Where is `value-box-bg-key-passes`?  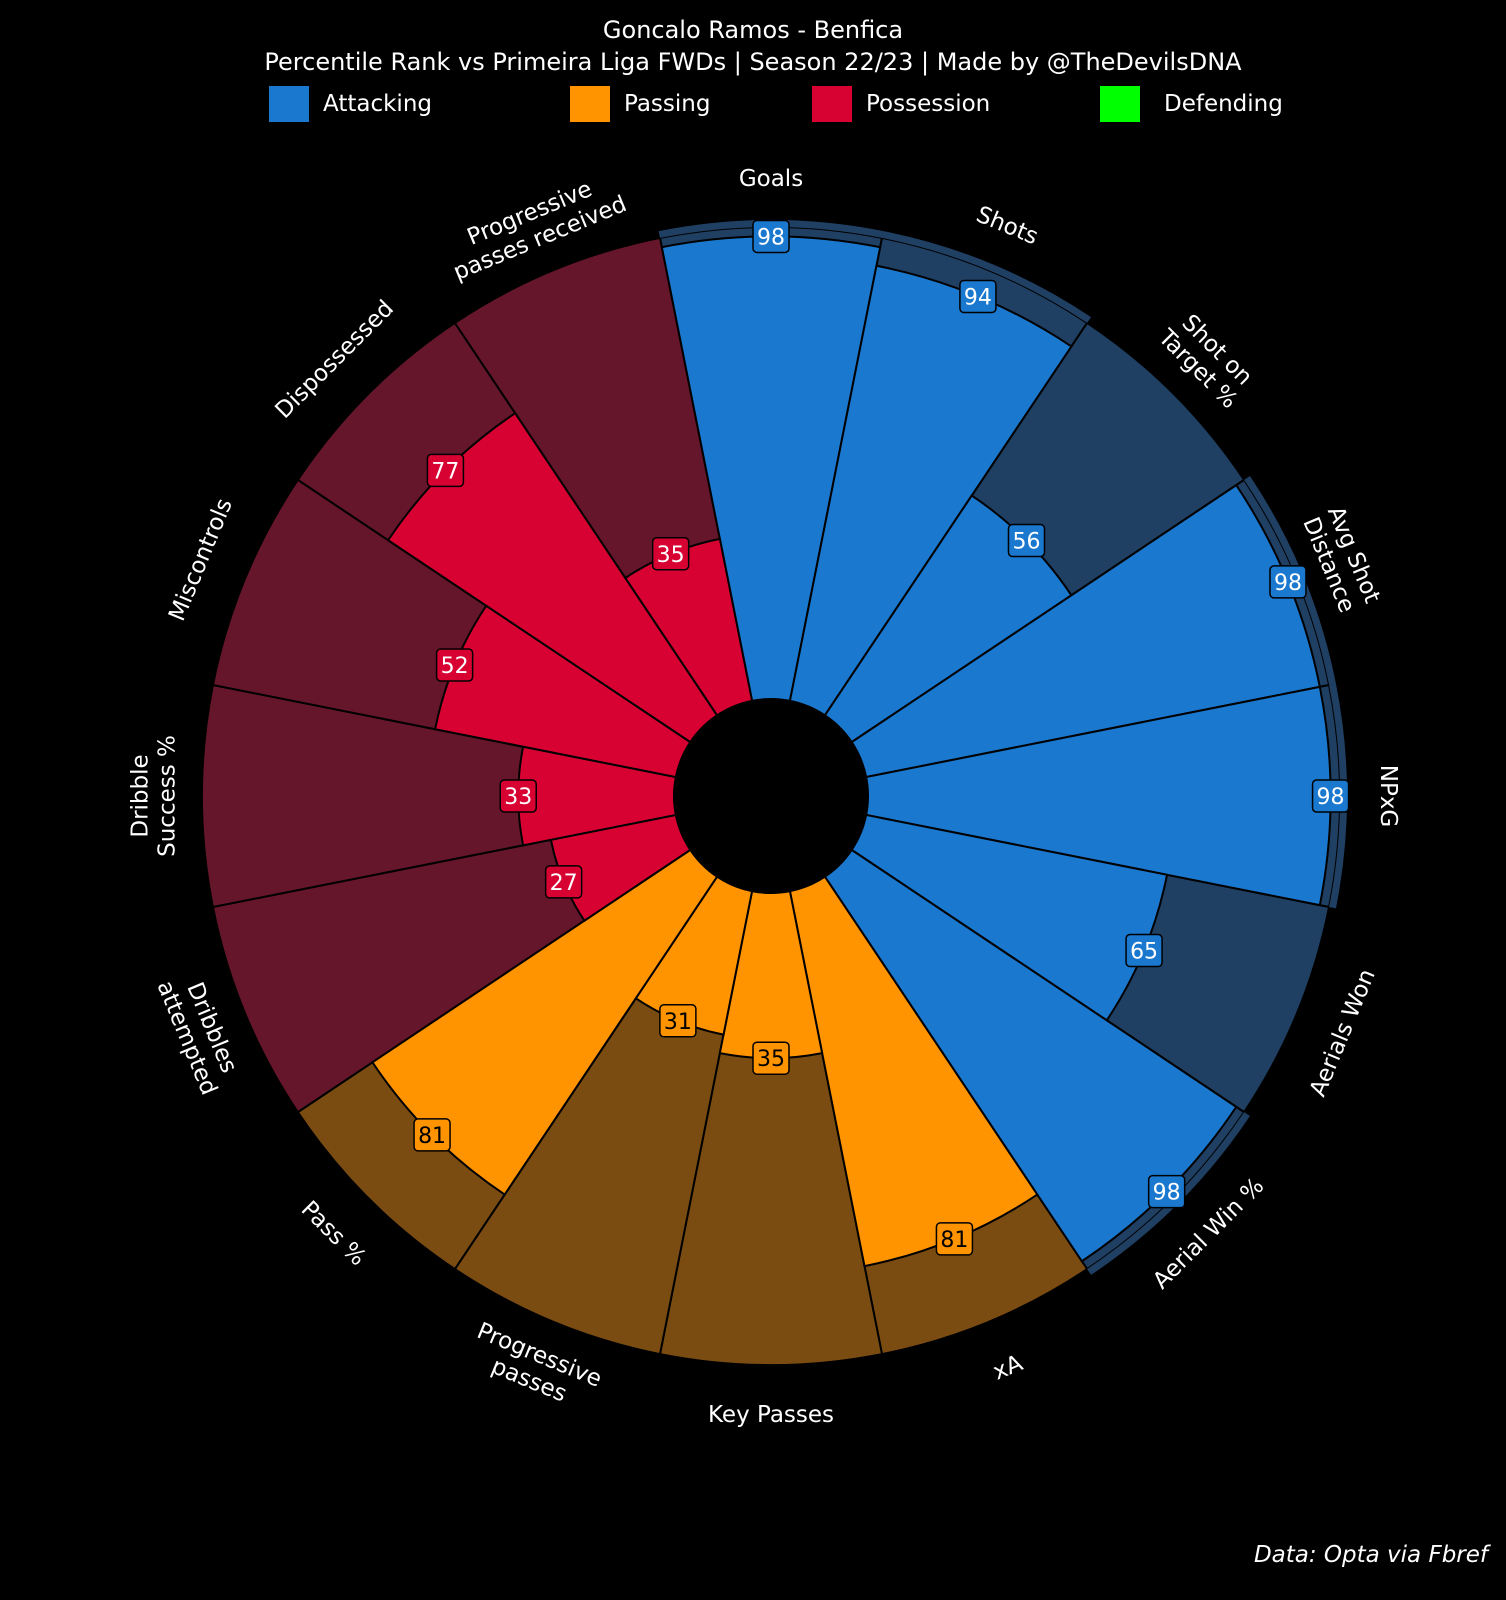 value-box-bg-key-passes is located at coordinates (771, 1058).